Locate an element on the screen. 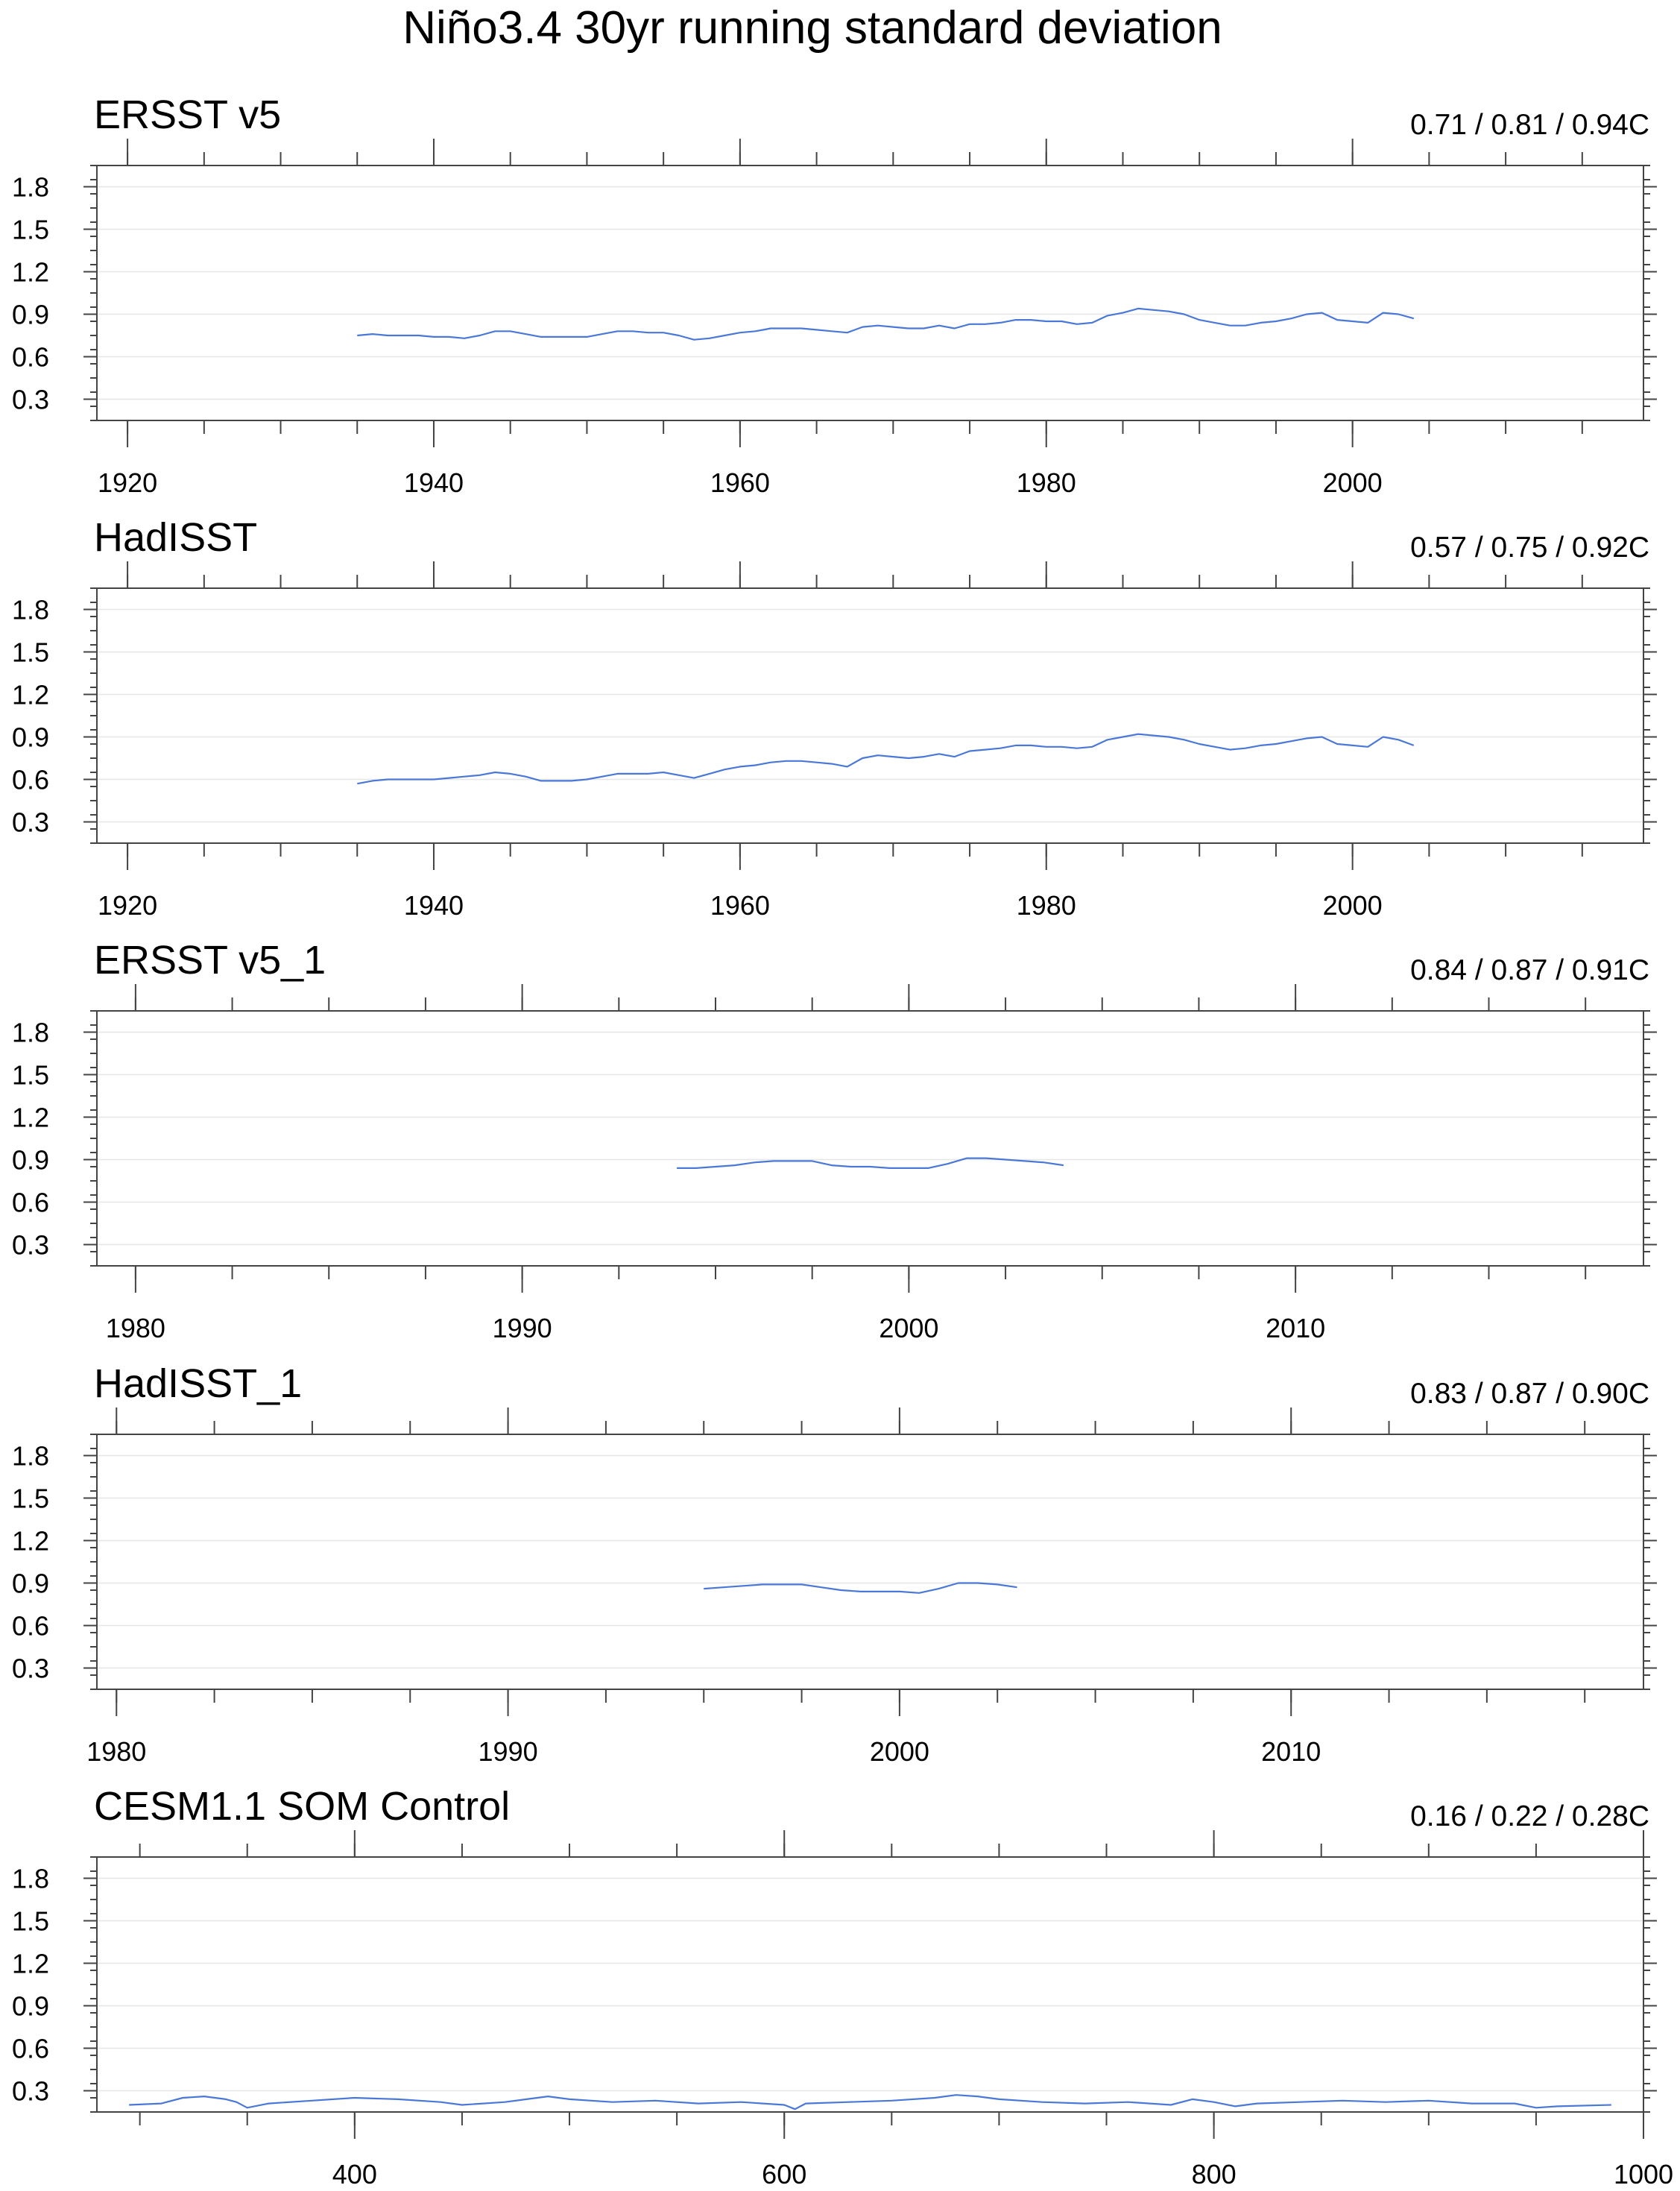 Image resolution: width=1680 pixels, height=2191 pixels. x-tick-label: 400 is located at coordinates (354, 2174).